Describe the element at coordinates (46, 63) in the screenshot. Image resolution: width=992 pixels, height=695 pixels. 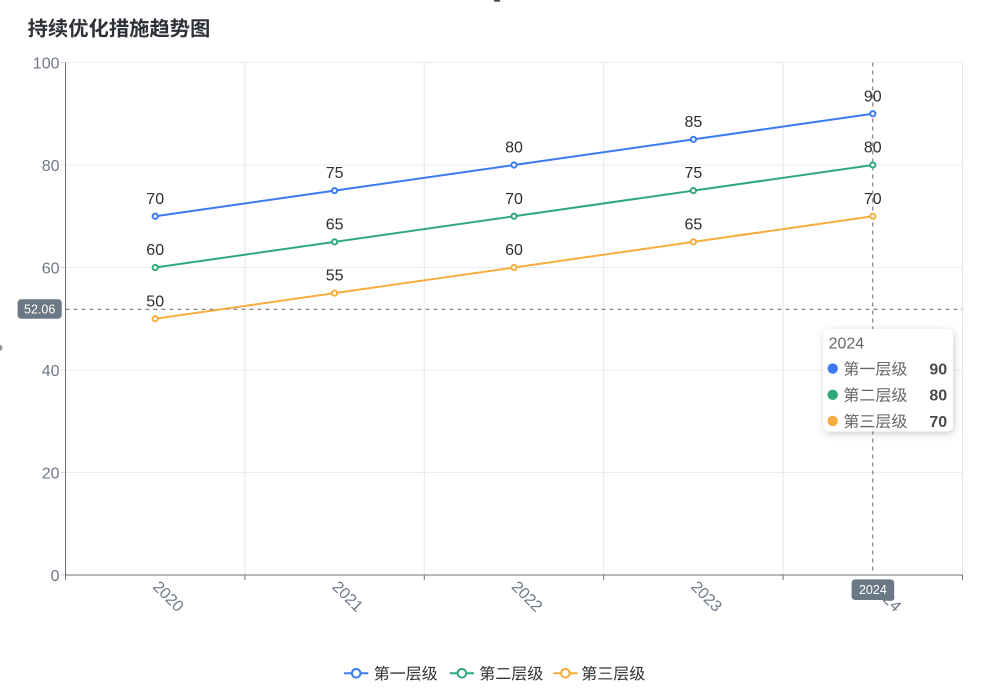
I see `svg-text: 100` at that location.